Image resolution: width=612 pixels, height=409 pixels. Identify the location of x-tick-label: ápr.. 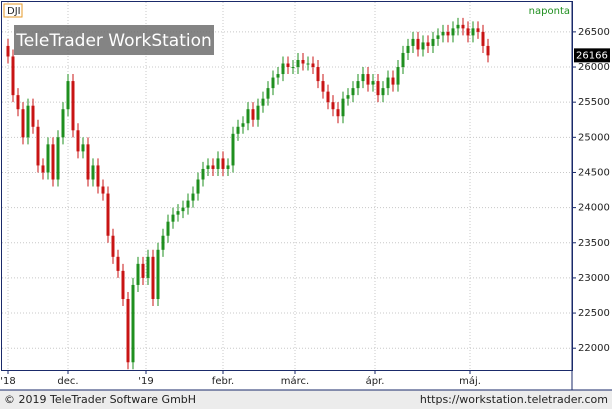
(375, 381).